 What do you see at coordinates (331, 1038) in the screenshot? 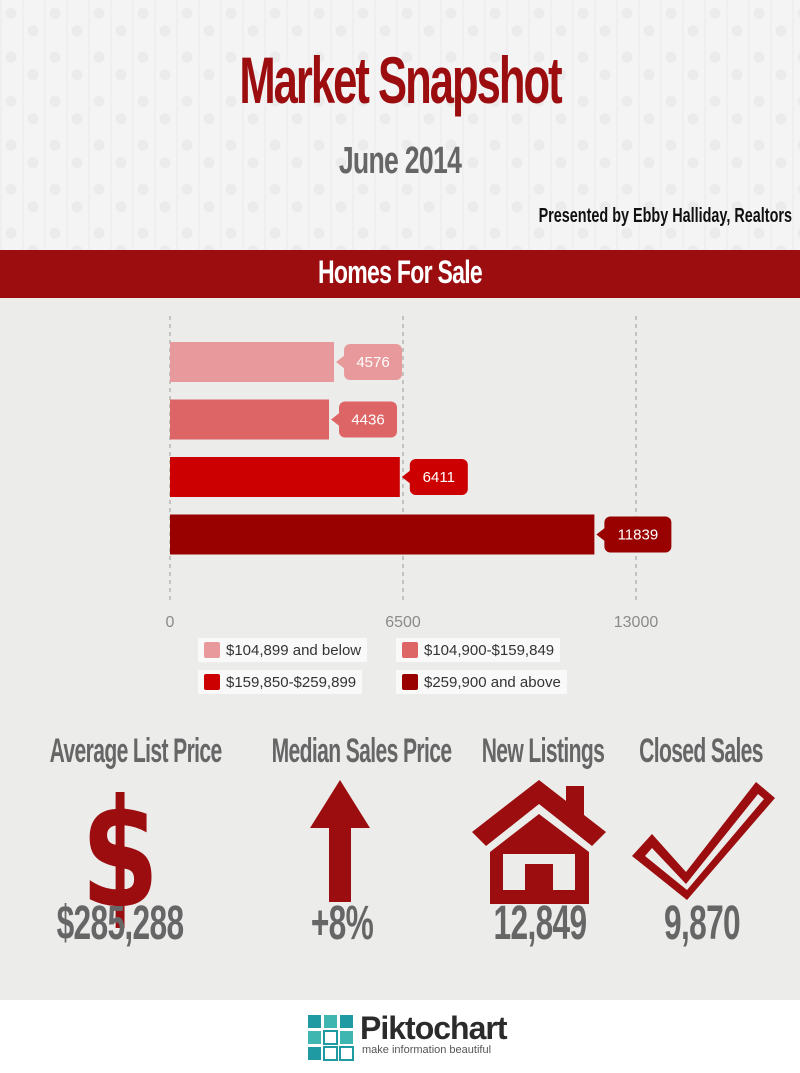
I see `piktochart-logo-icon` at bounding box center [331, 1038].